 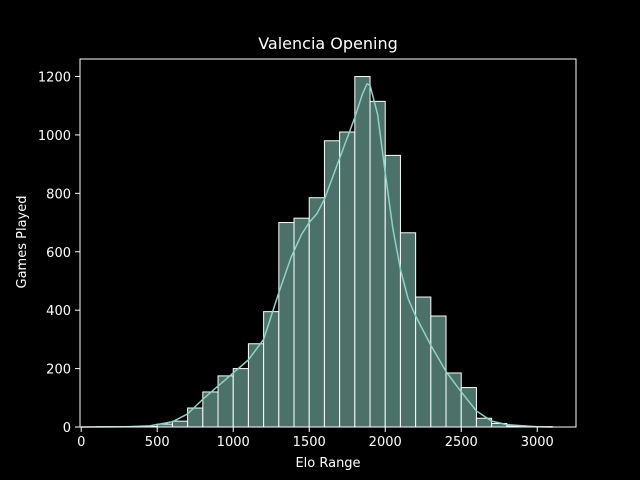 I want to click on x-axis-label: Elo Range, so click(x=327, y=463).